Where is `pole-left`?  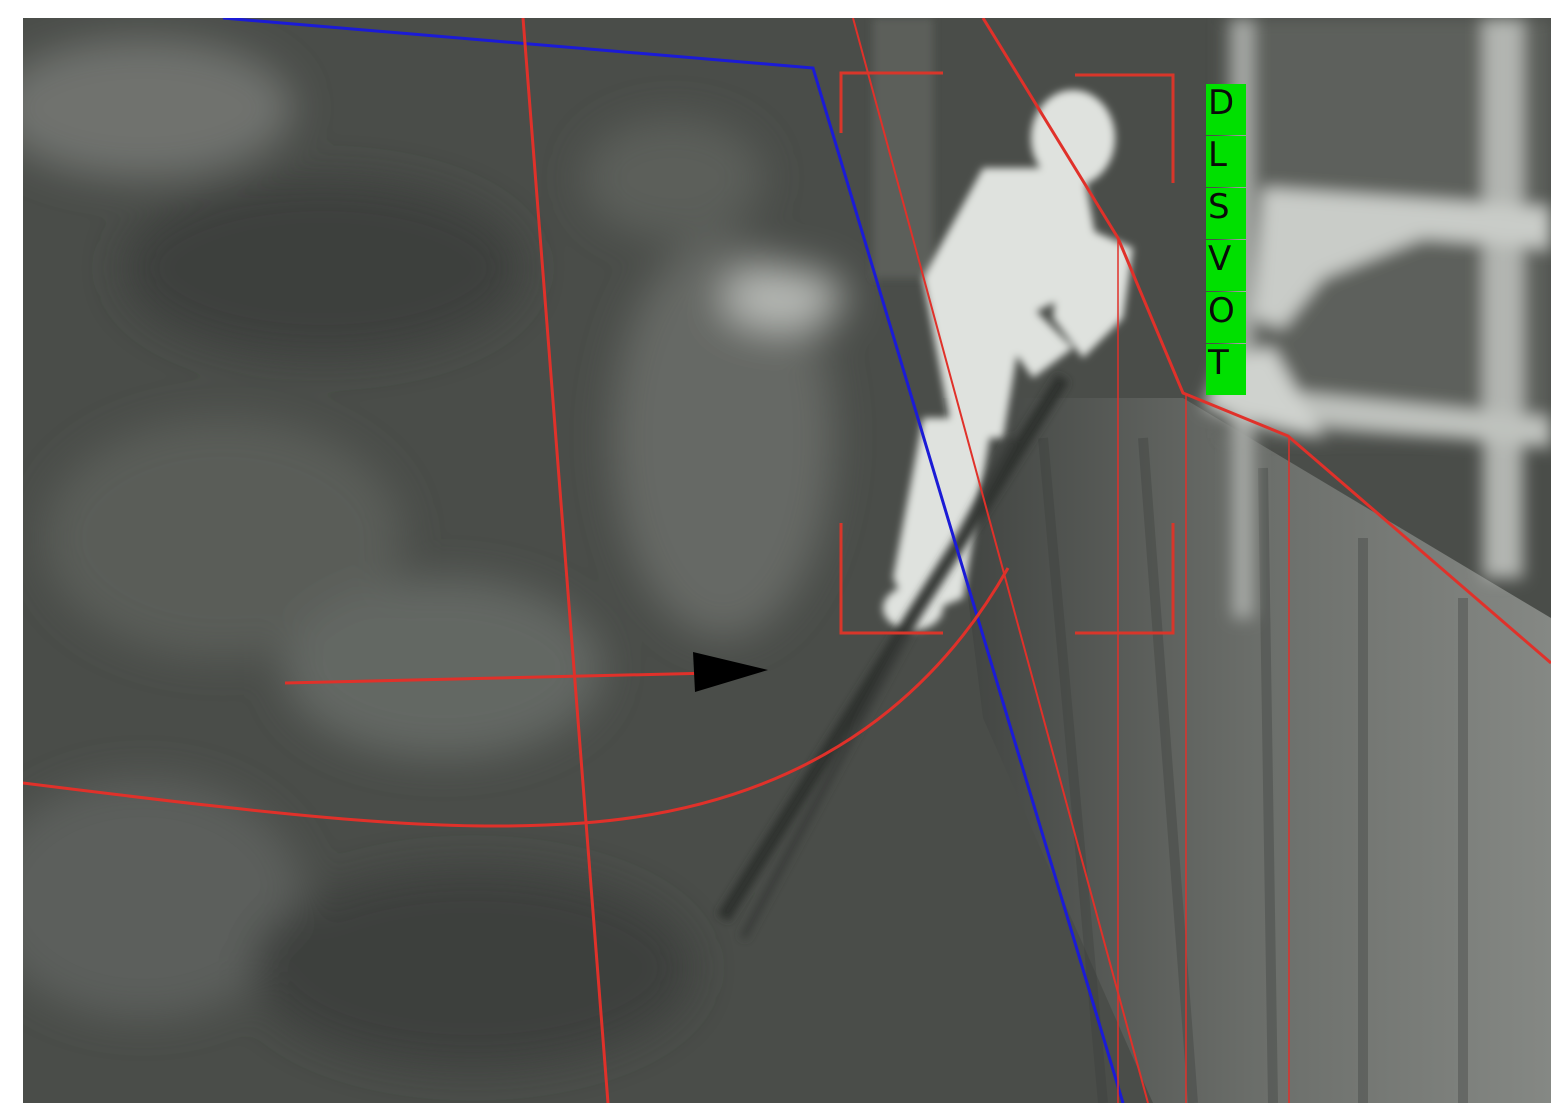 pole-left is located at coordinates (903, 148).